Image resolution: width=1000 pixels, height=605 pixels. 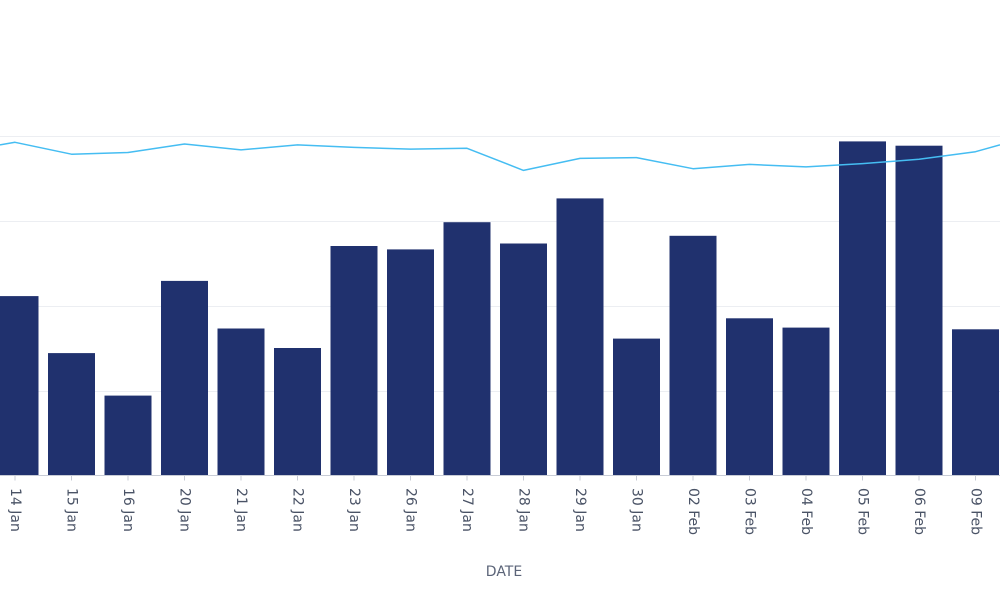 I want to click on bar-22-jan, so click(x=297, y=412).